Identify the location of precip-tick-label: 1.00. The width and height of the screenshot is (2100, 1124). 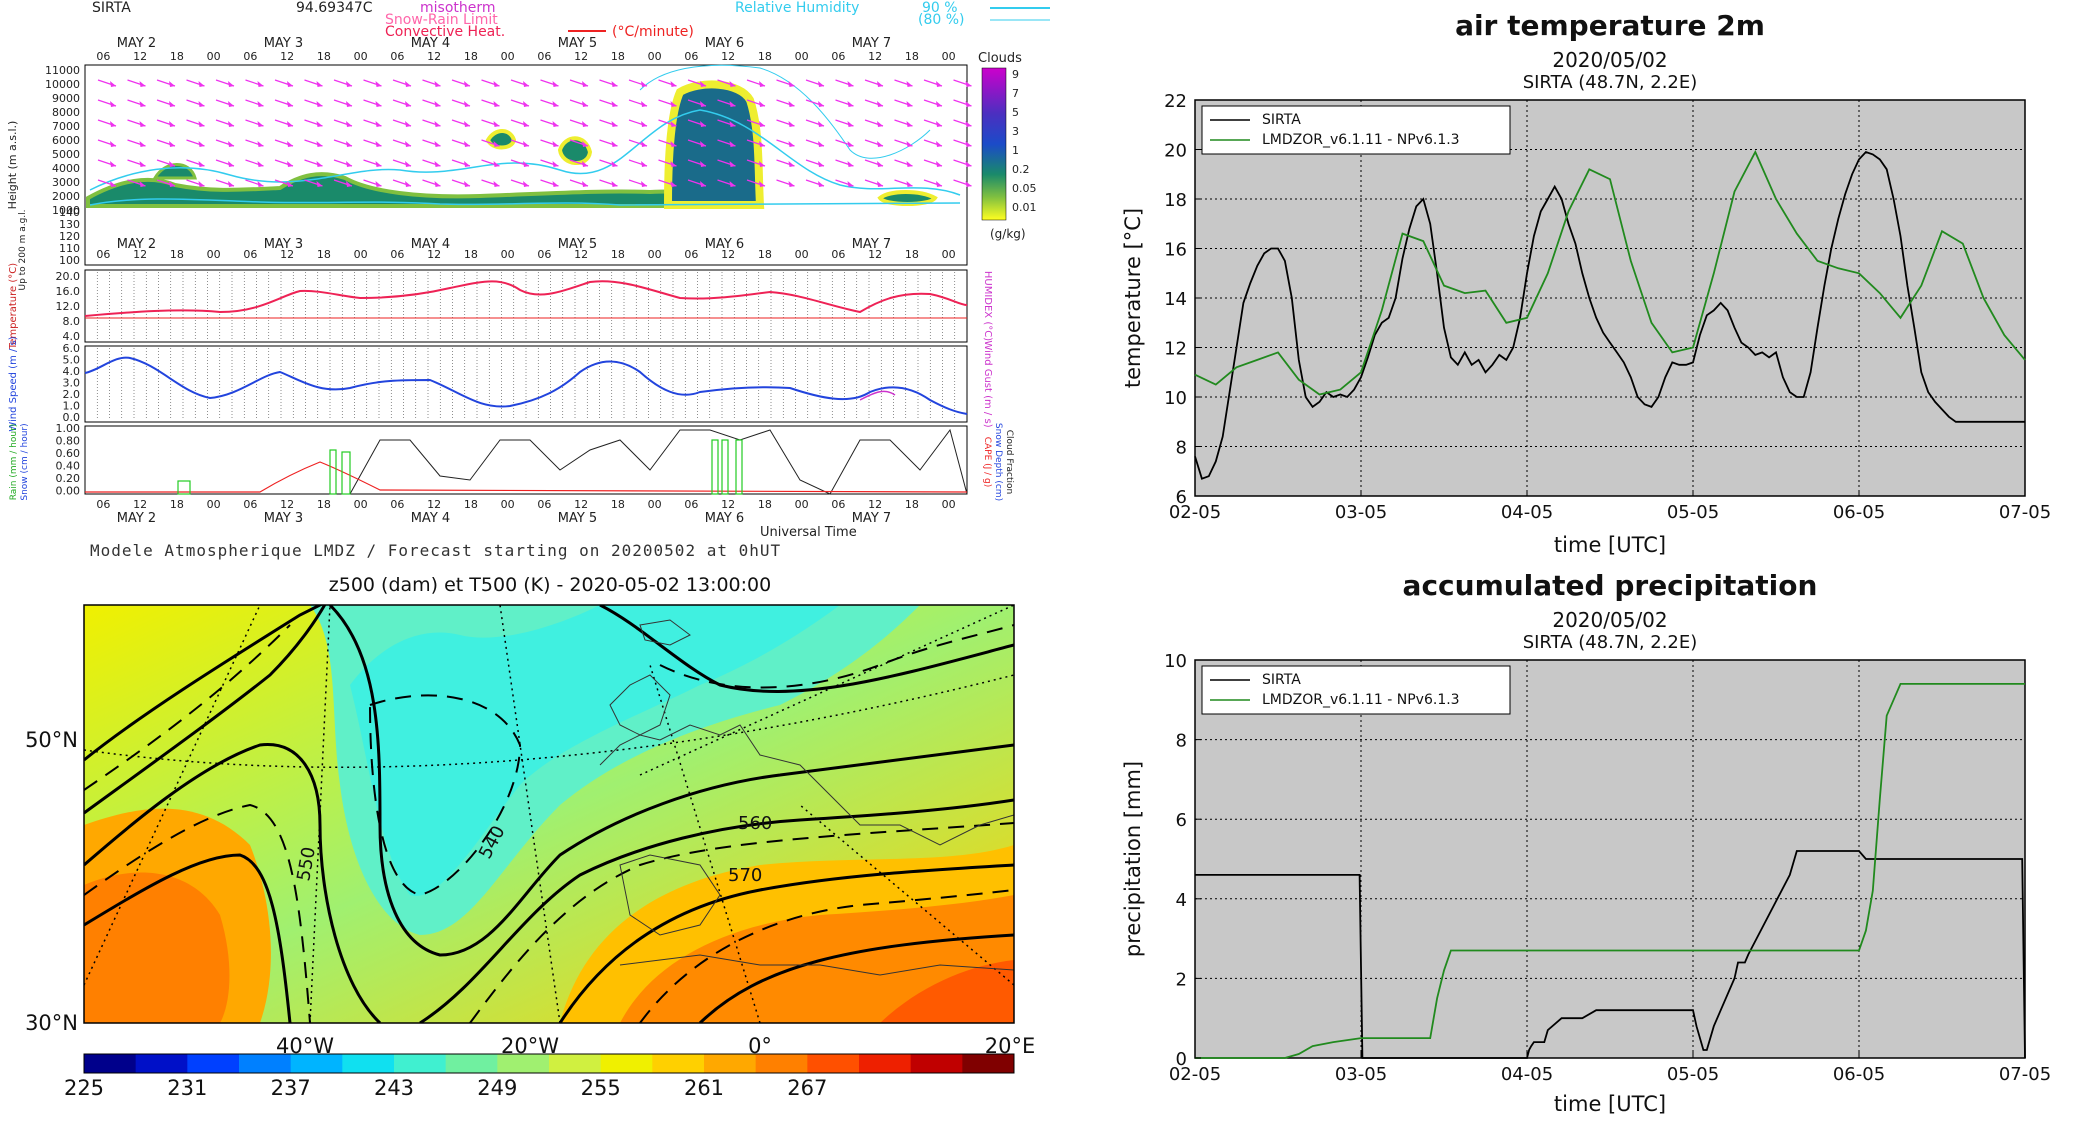
(68, 428).